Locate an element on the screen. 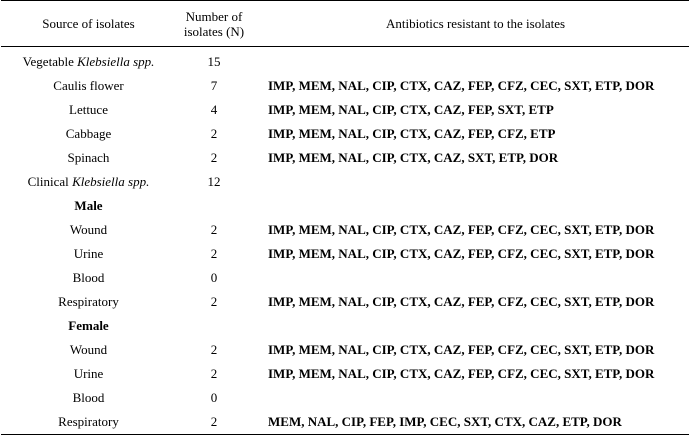 Image resolution: width=690 pixels, height=435 pixels. source-cell: Clinical Klebsiella spp. is located at coordinates (88, 182).